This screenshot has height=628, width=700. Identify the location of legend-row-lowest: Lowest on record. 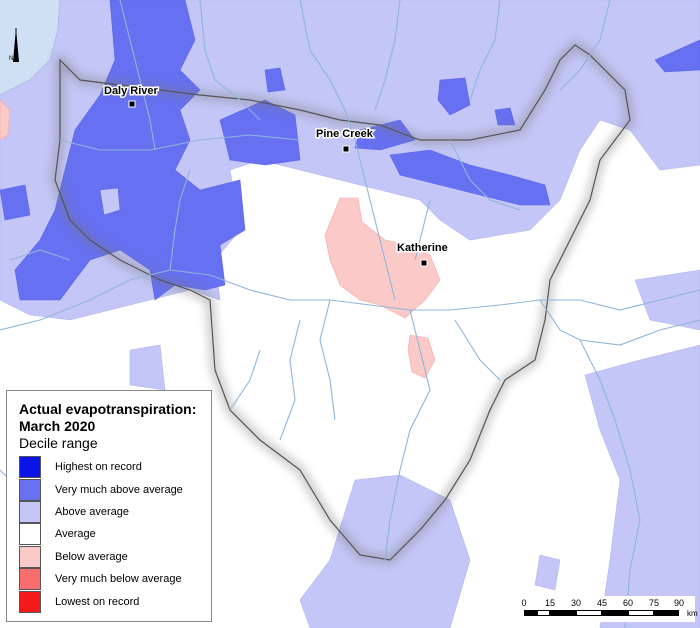
(110, 601).